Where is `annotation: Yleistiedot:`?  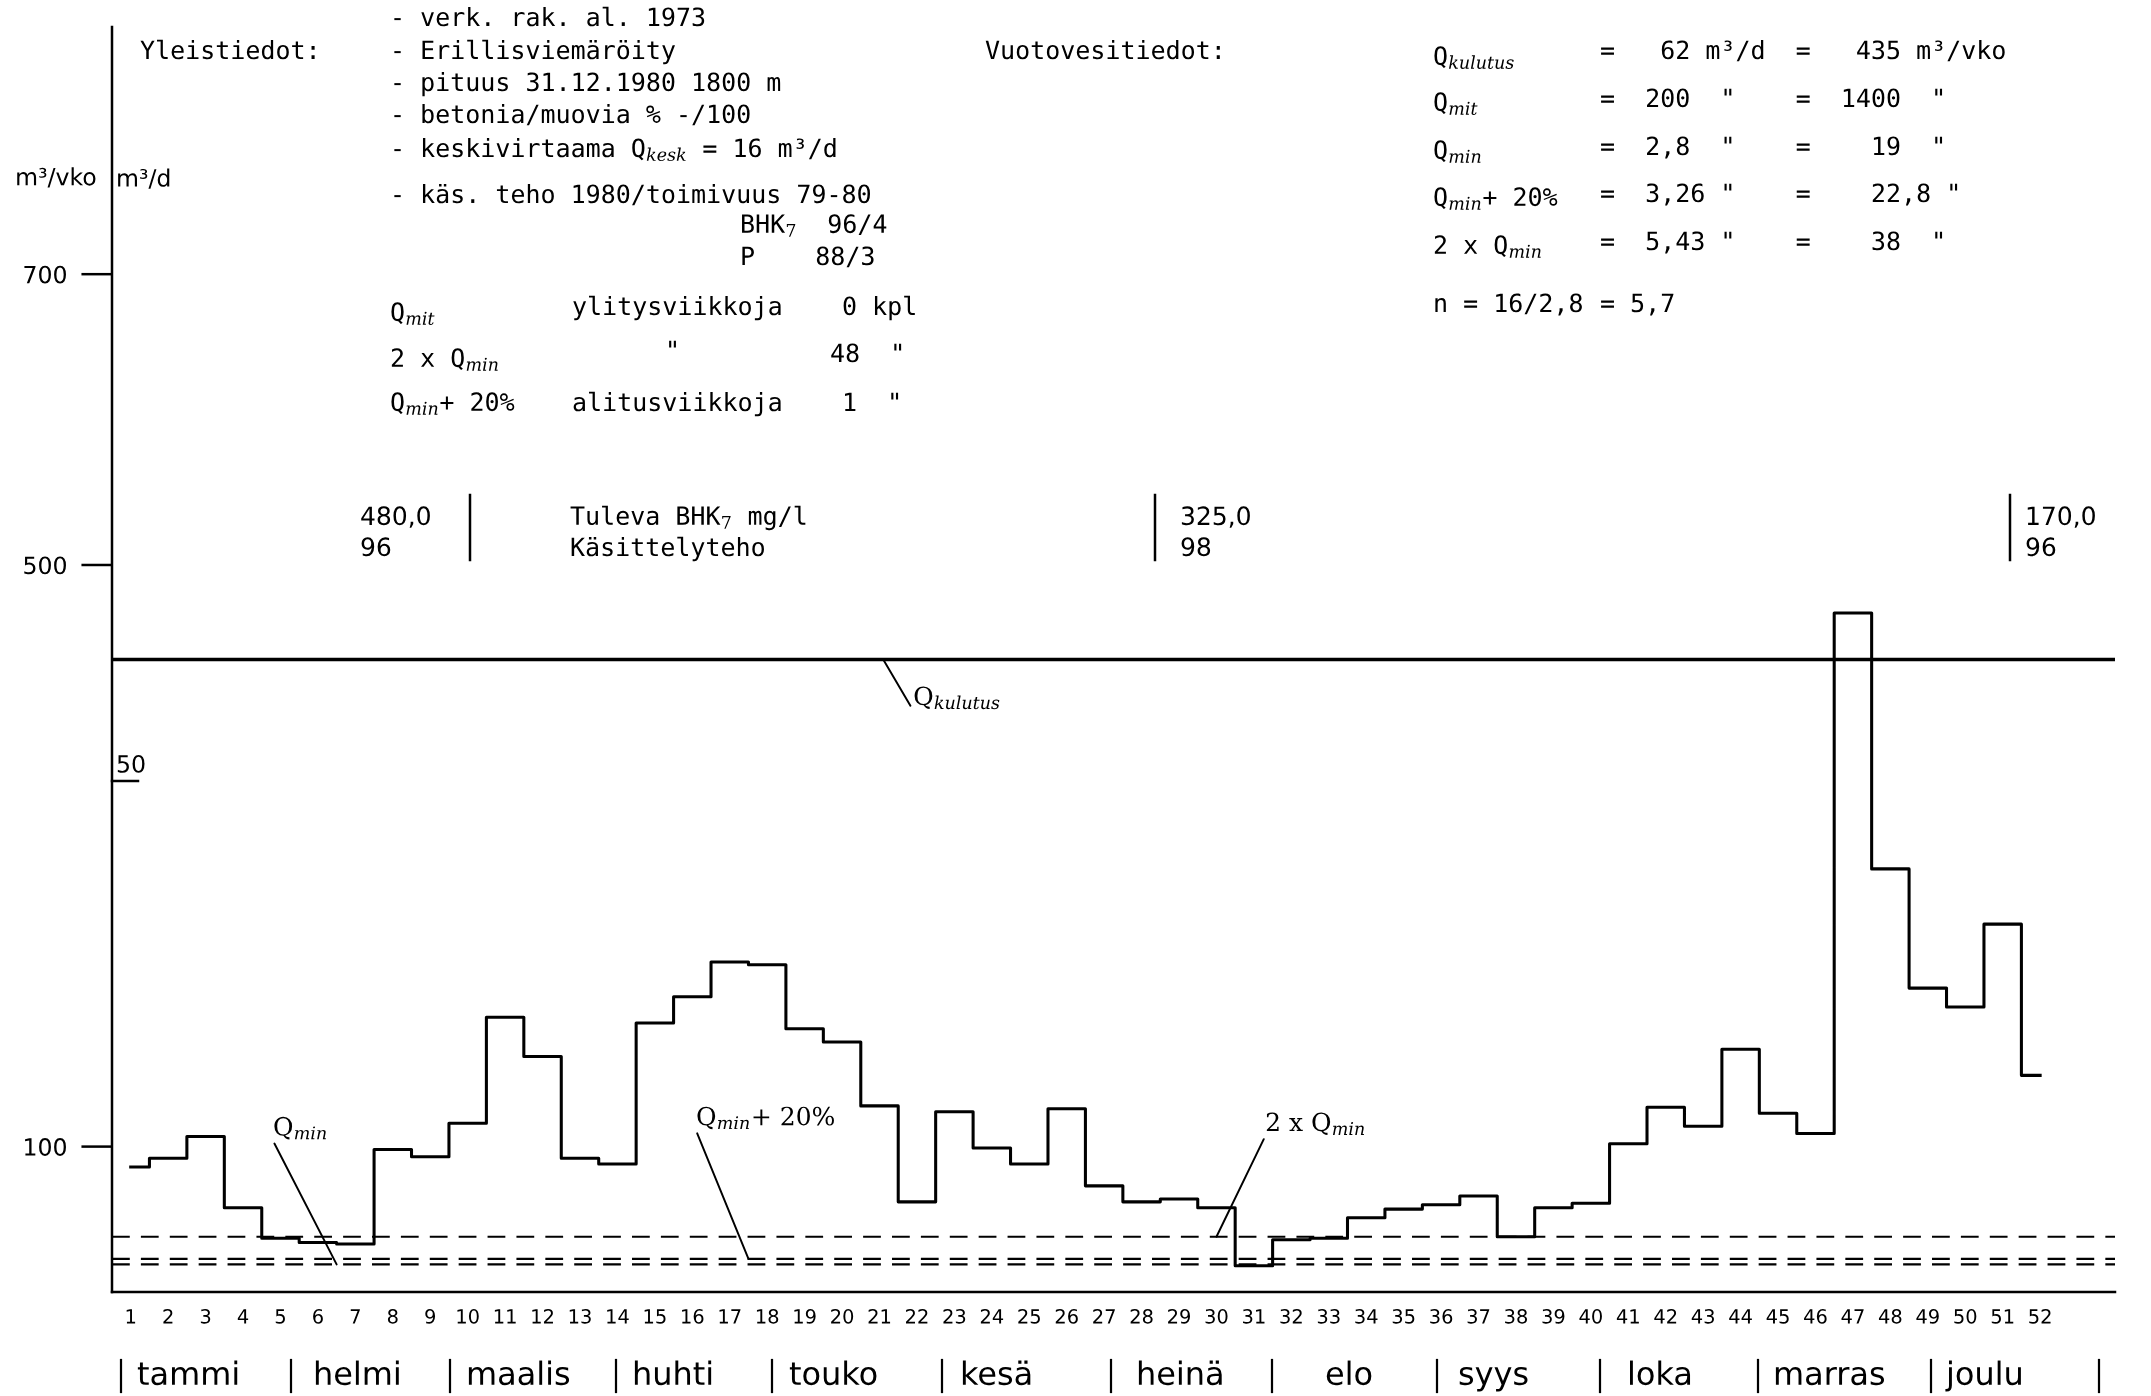
annotation: Yleistiedot: is located at coordinates (227, 49).